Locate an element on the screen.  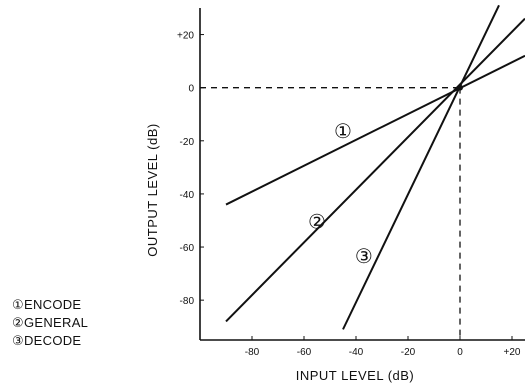
legend-item-decode: ③DECODE is located at coordinates (50, 341).